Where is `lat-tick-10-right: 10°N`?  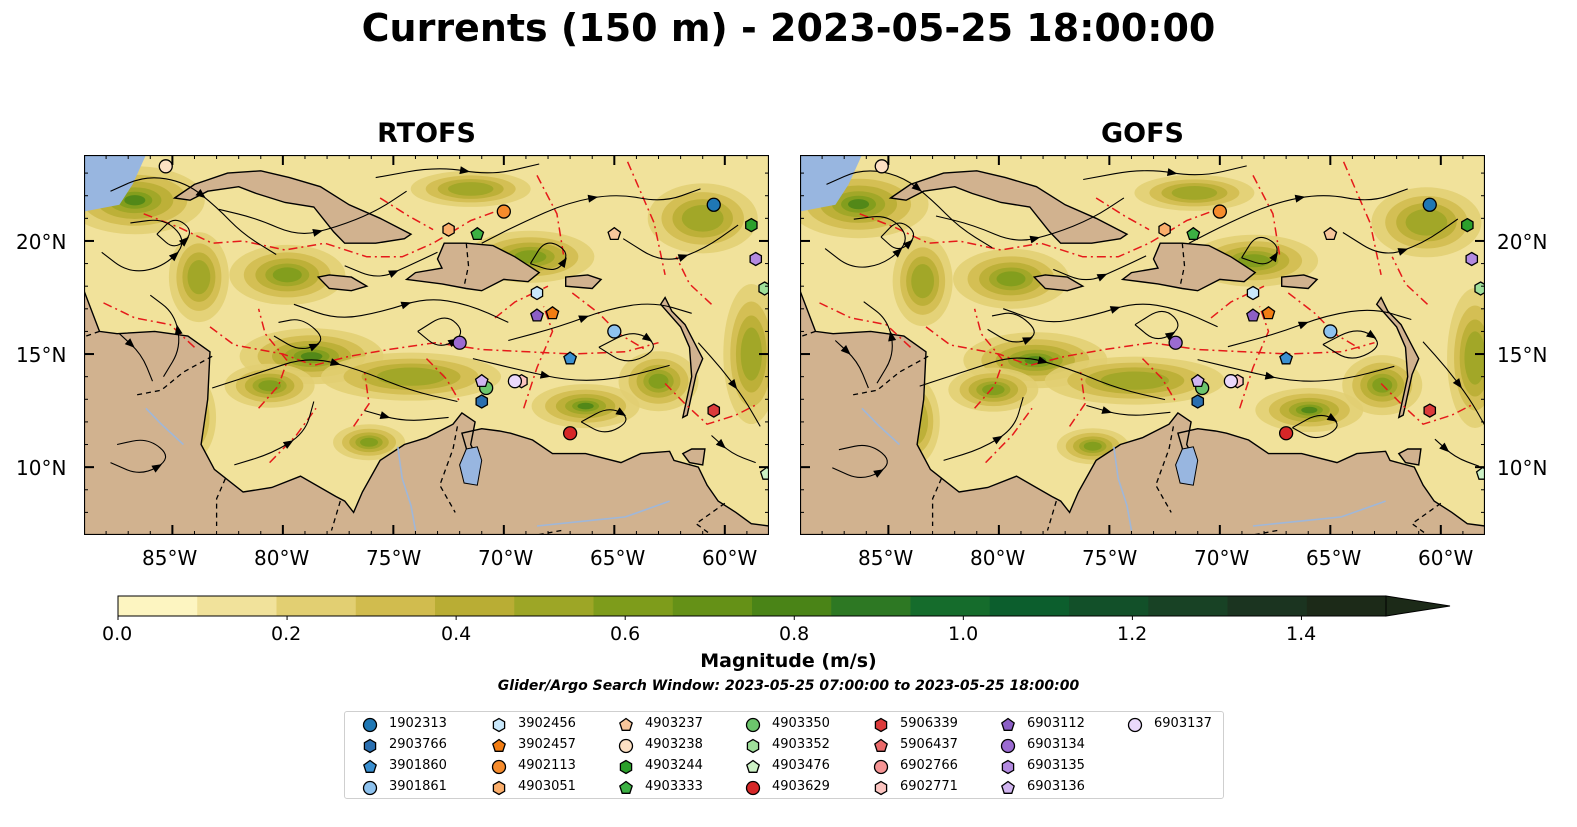
lat-tick-10-right: 10°N is located at coordinates (1522, 468).